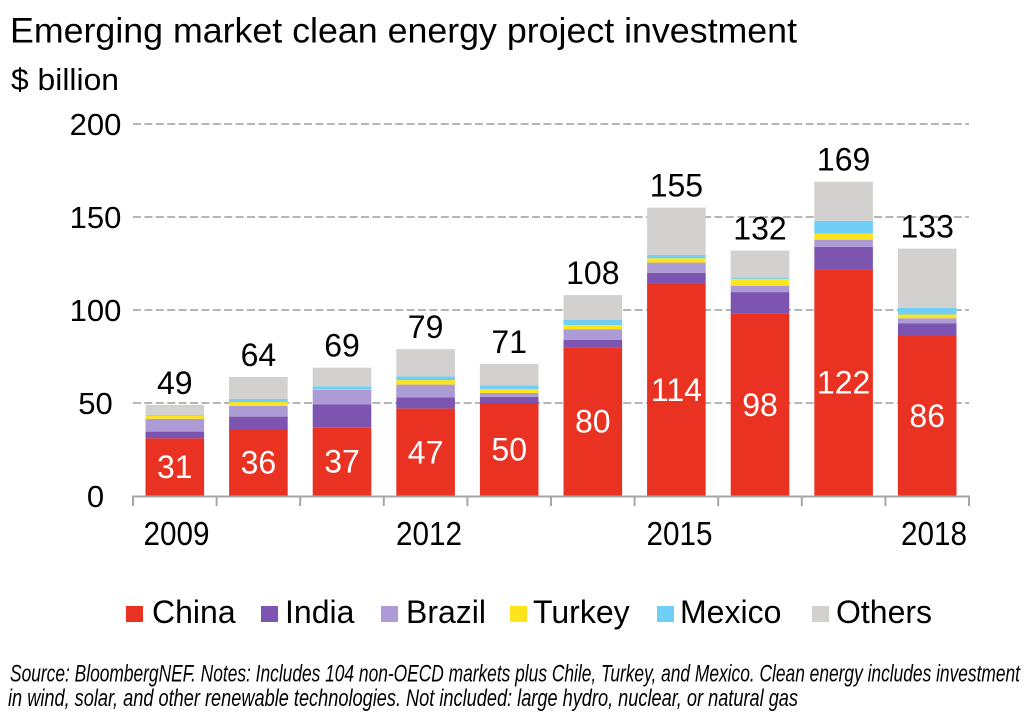 This screenshot has width=1032, height=723. I want to click on svg-text: 49, so click(175, 383).